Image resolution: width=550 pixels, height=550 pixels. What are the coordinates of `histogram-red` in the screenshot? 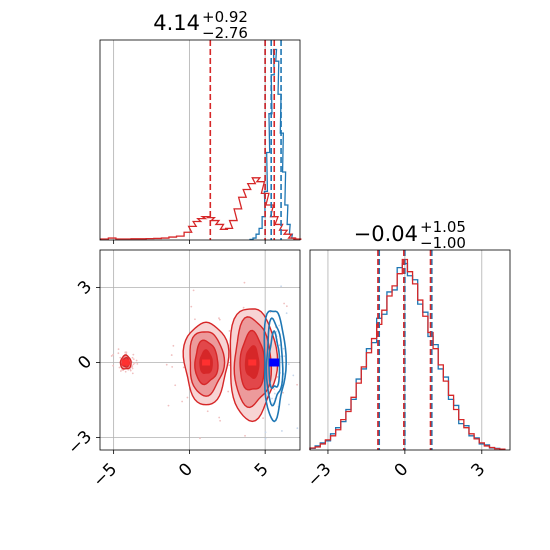 It's located at (407, 354).